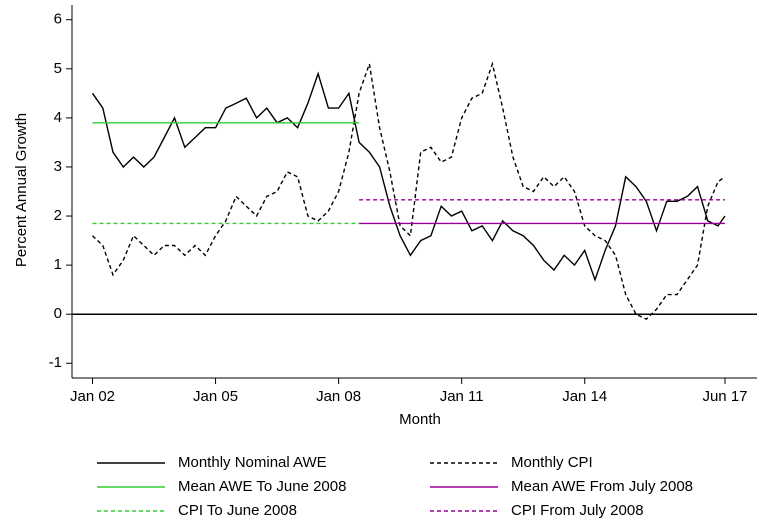 This screenshot has height=531, width=777. Describe the element at coordinates (215, 396) in the screenshot. I see `x-tick-label: Jan 05` at that location.